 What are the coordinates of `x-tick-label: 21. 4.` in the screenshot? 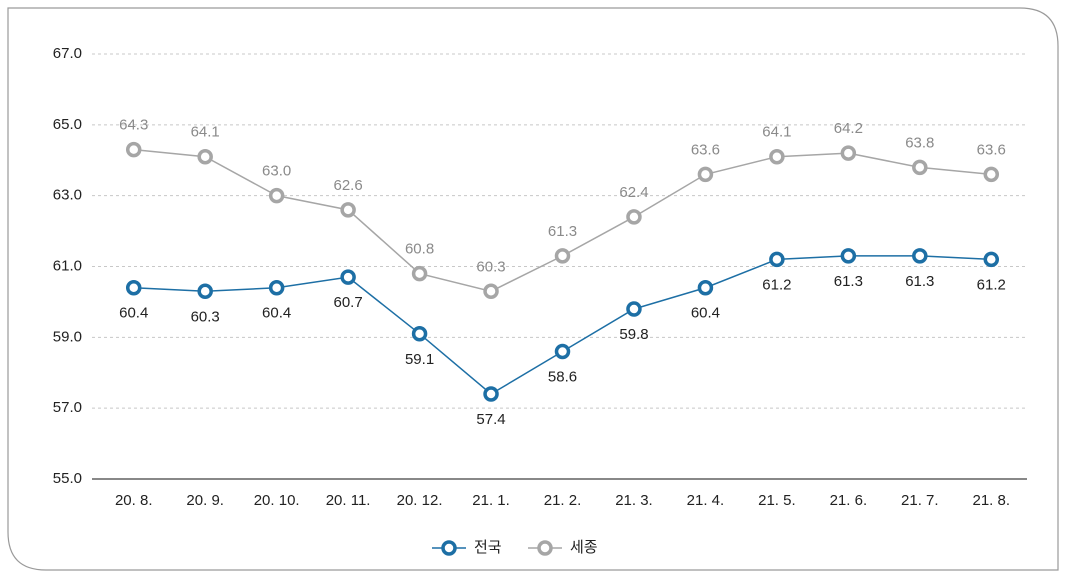 It's located at (706, 500).